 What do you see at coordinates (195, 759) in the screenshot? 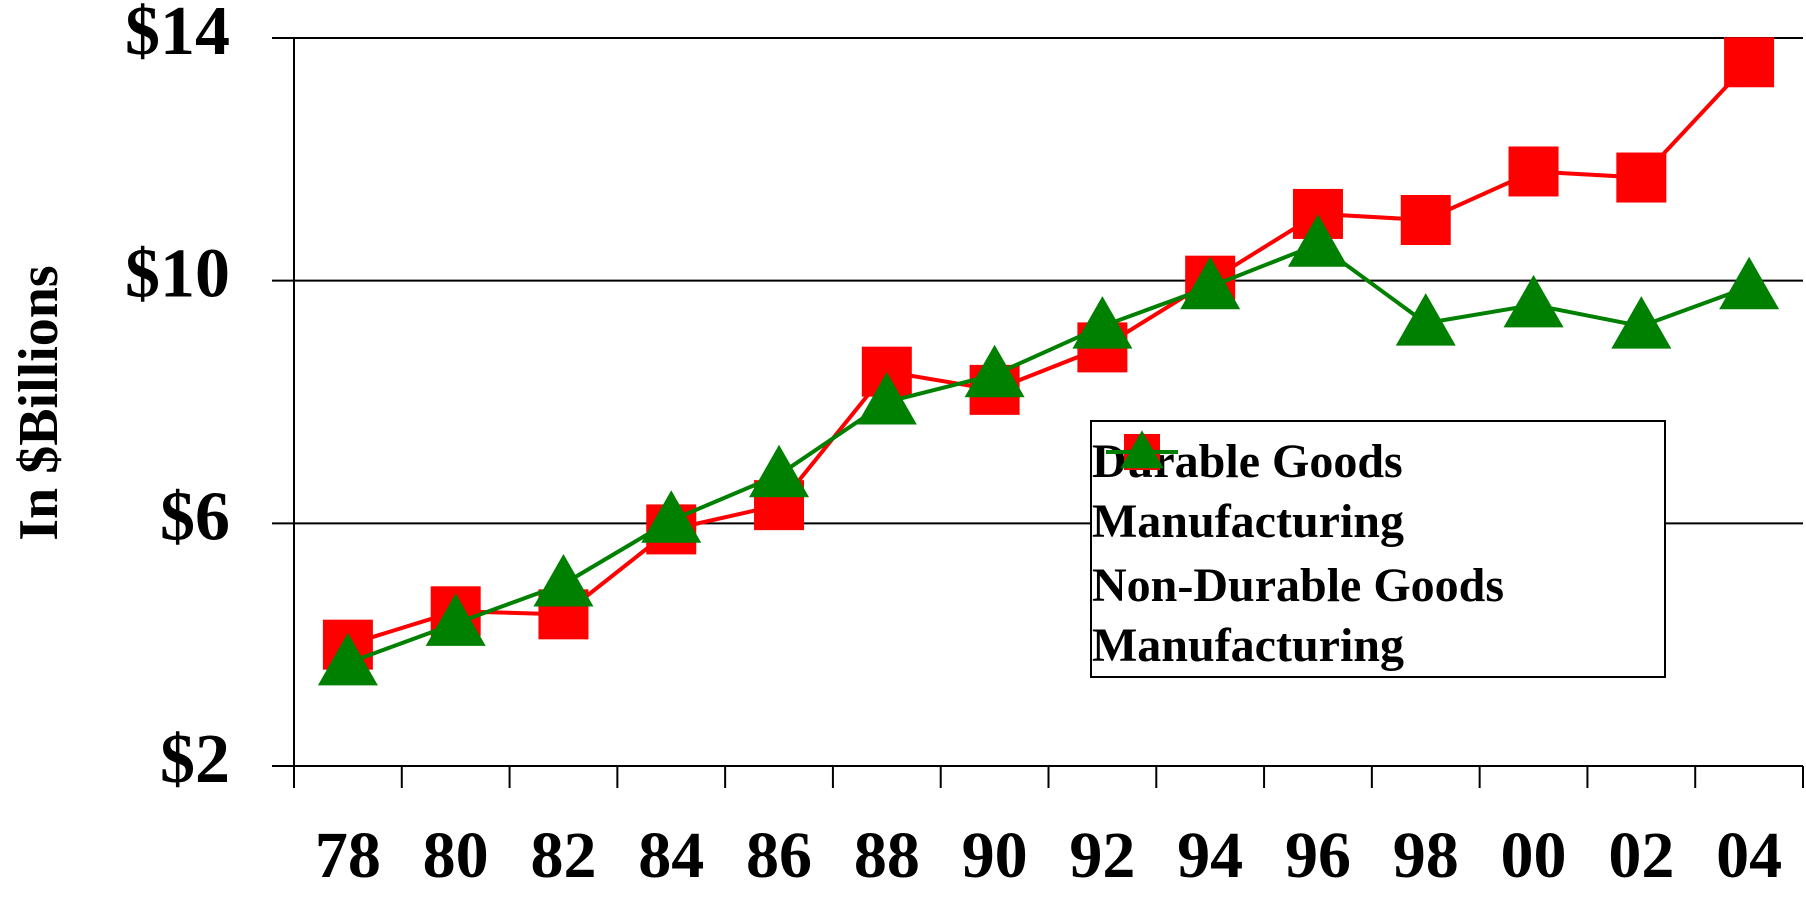
I see `y-tick-label: $2` at bounding box center [195, 759].